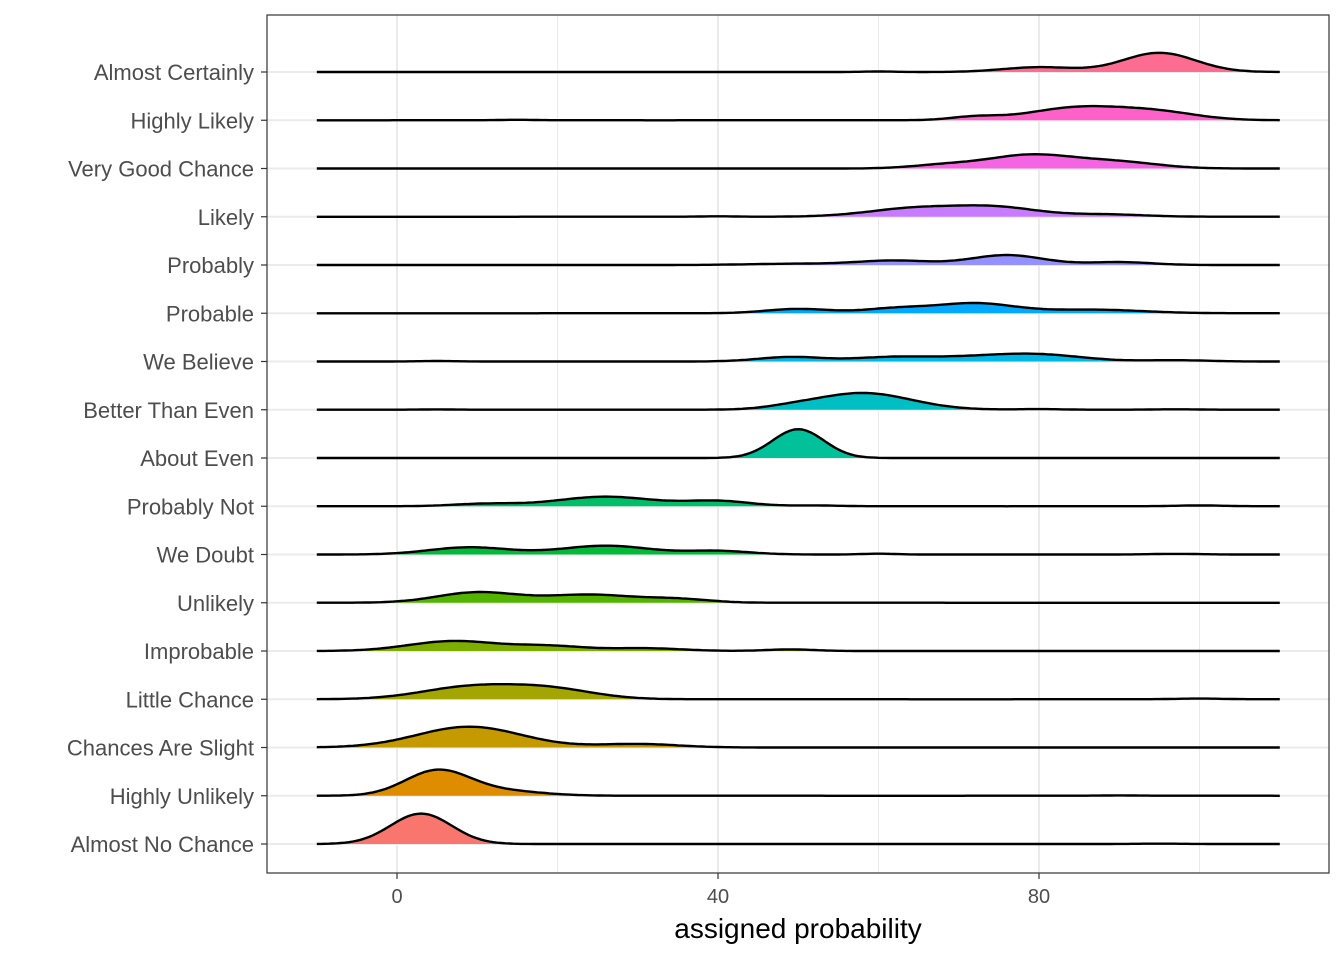 The height and width of the screenshot is (960, 1344). I want to click on ridge-almost-certainly, so click(798, 62).